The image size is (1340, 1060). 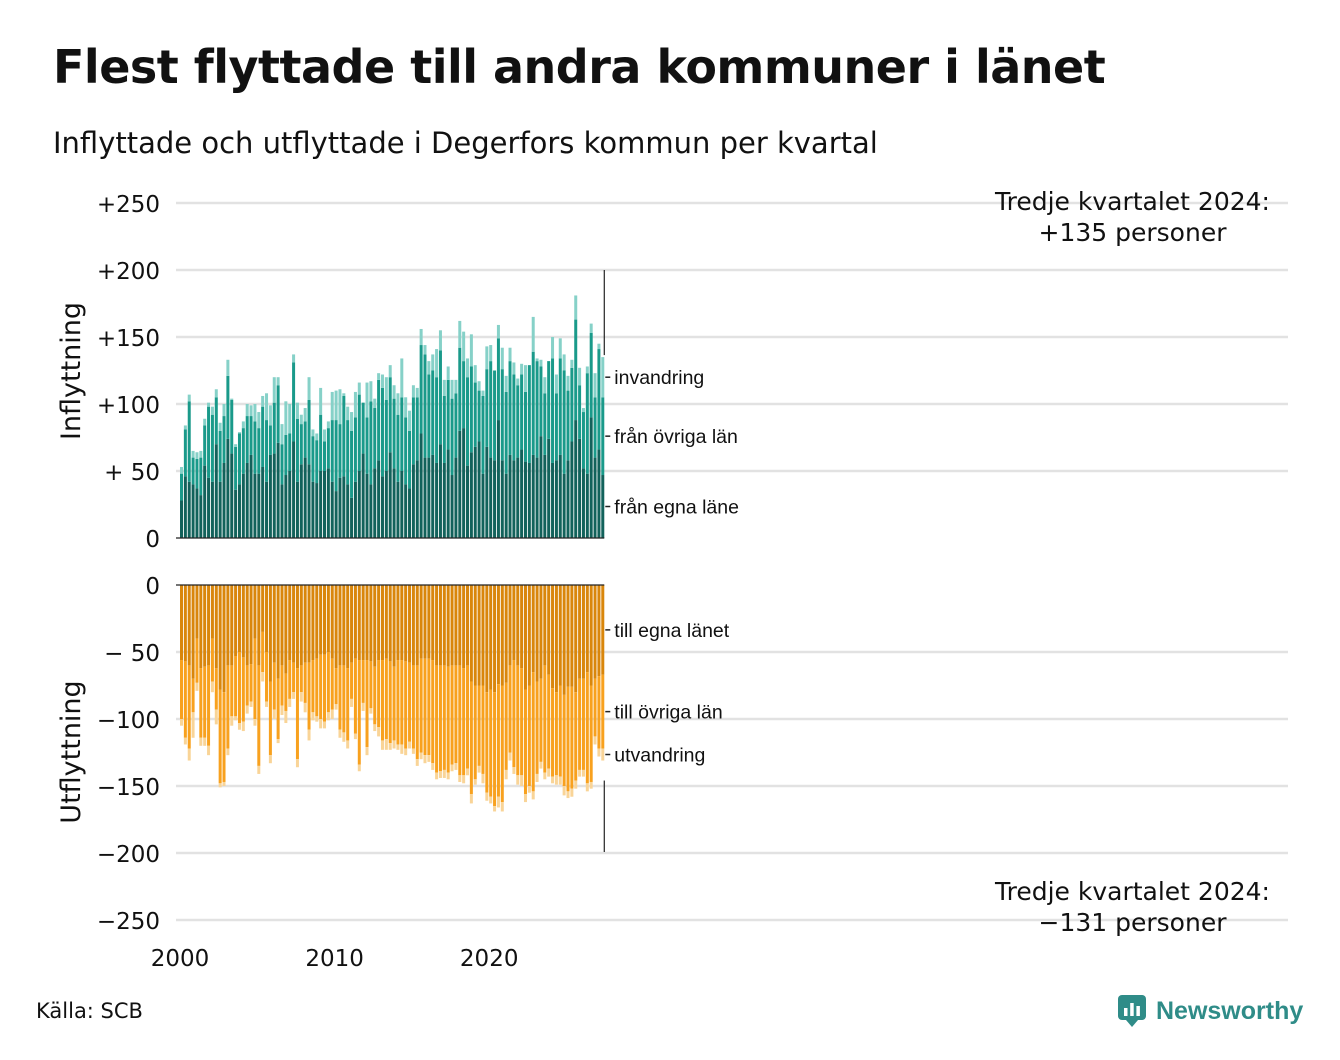 I want to click on annotation-bottom-line2: −131 personer, so click(x=1132, y=922).